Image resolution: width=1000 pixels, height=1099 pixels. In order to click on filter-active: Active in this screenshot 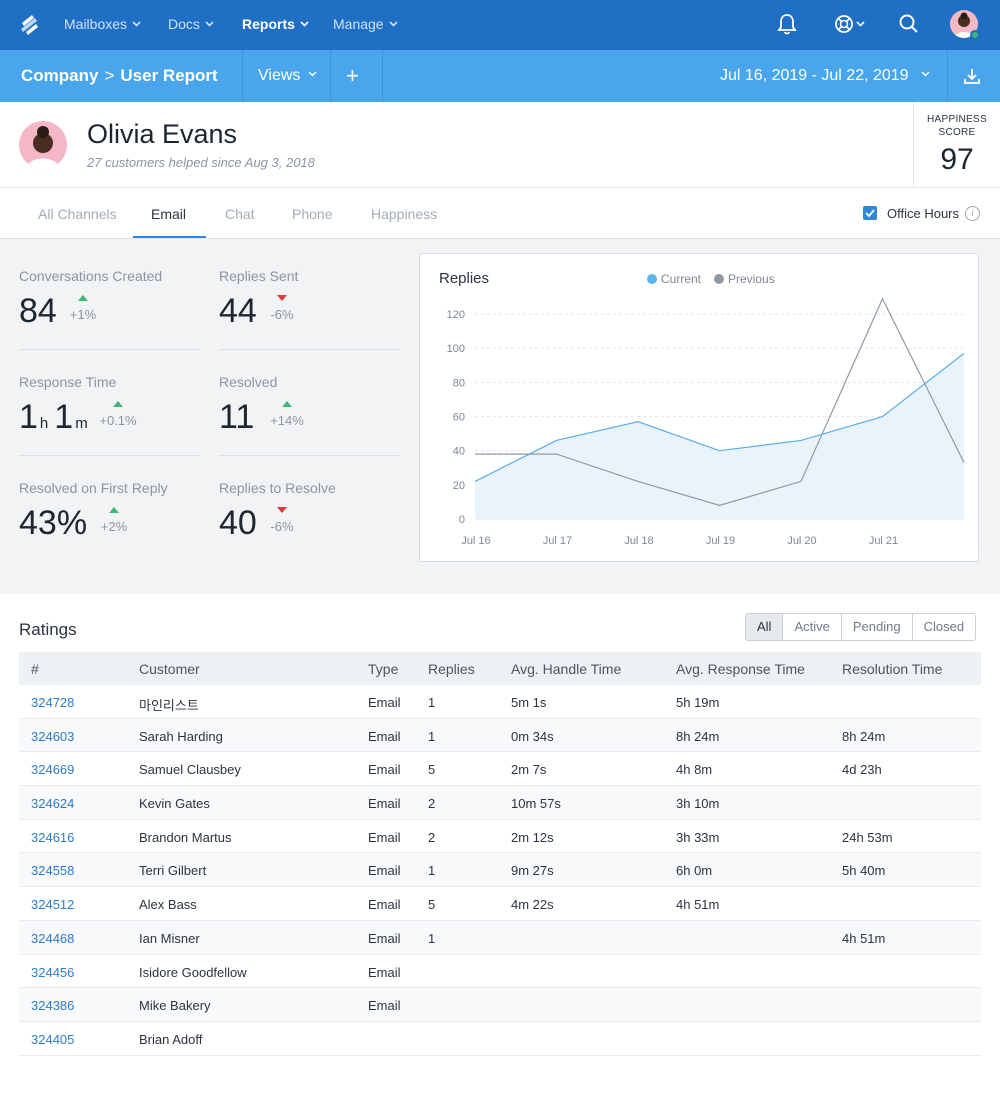, I will do `click(811, 627)`.